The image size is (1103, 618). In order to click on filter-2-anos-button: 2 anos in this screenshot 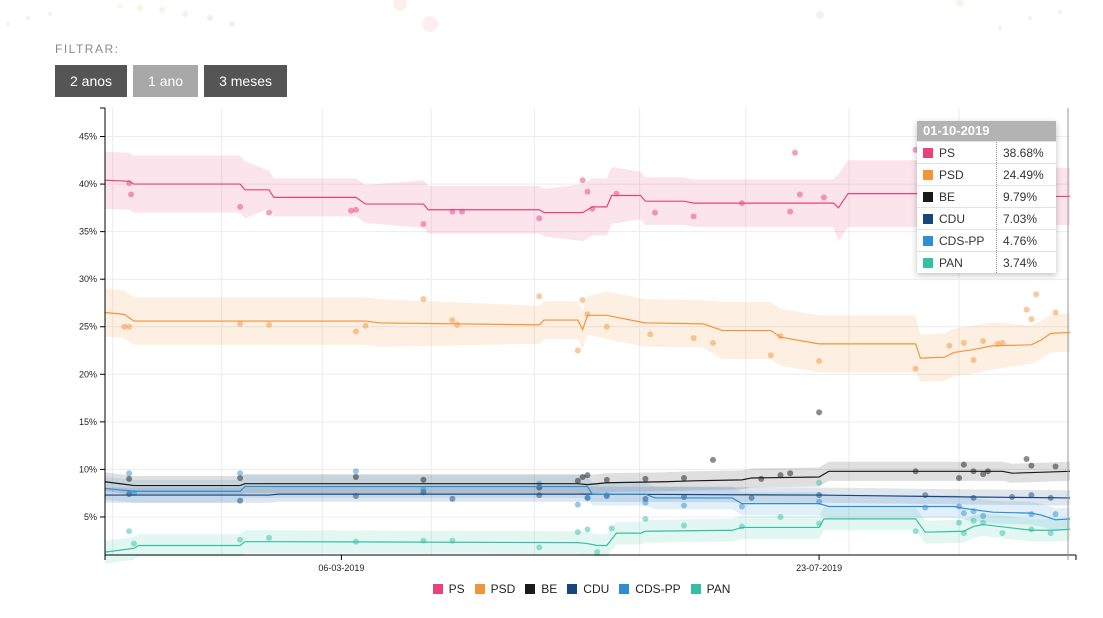, I will do `click(91, 81)`.